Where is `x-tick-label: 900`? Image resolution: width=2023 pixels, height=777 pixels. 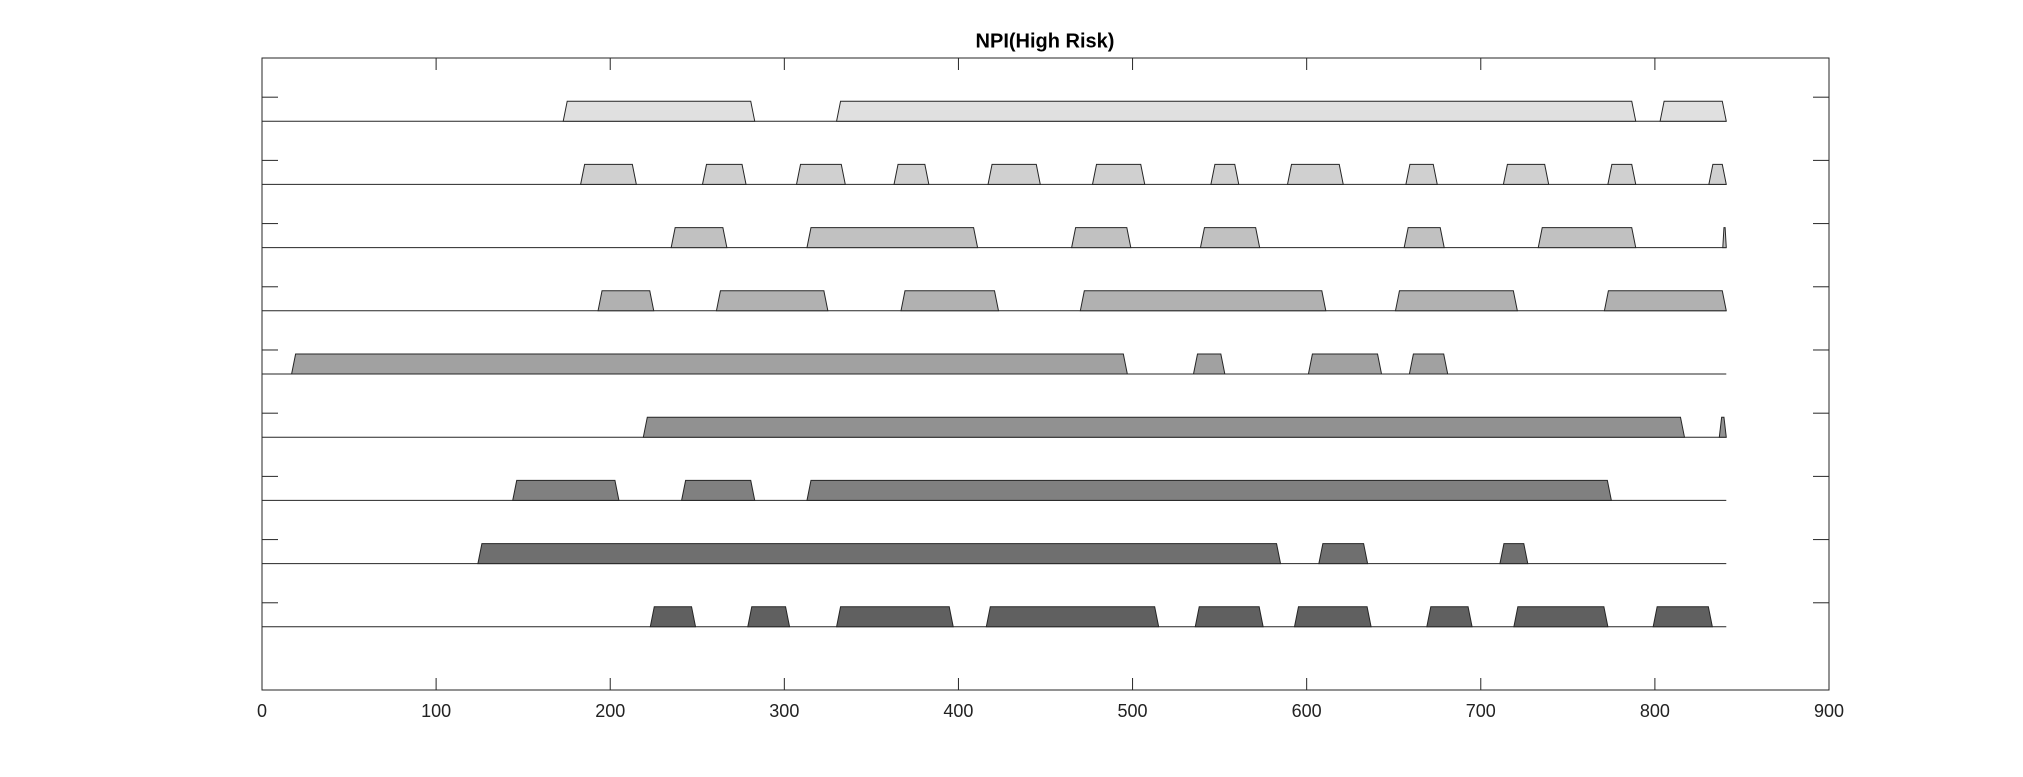 x-tick-label: 900 is located at coordinates (1829, 711).